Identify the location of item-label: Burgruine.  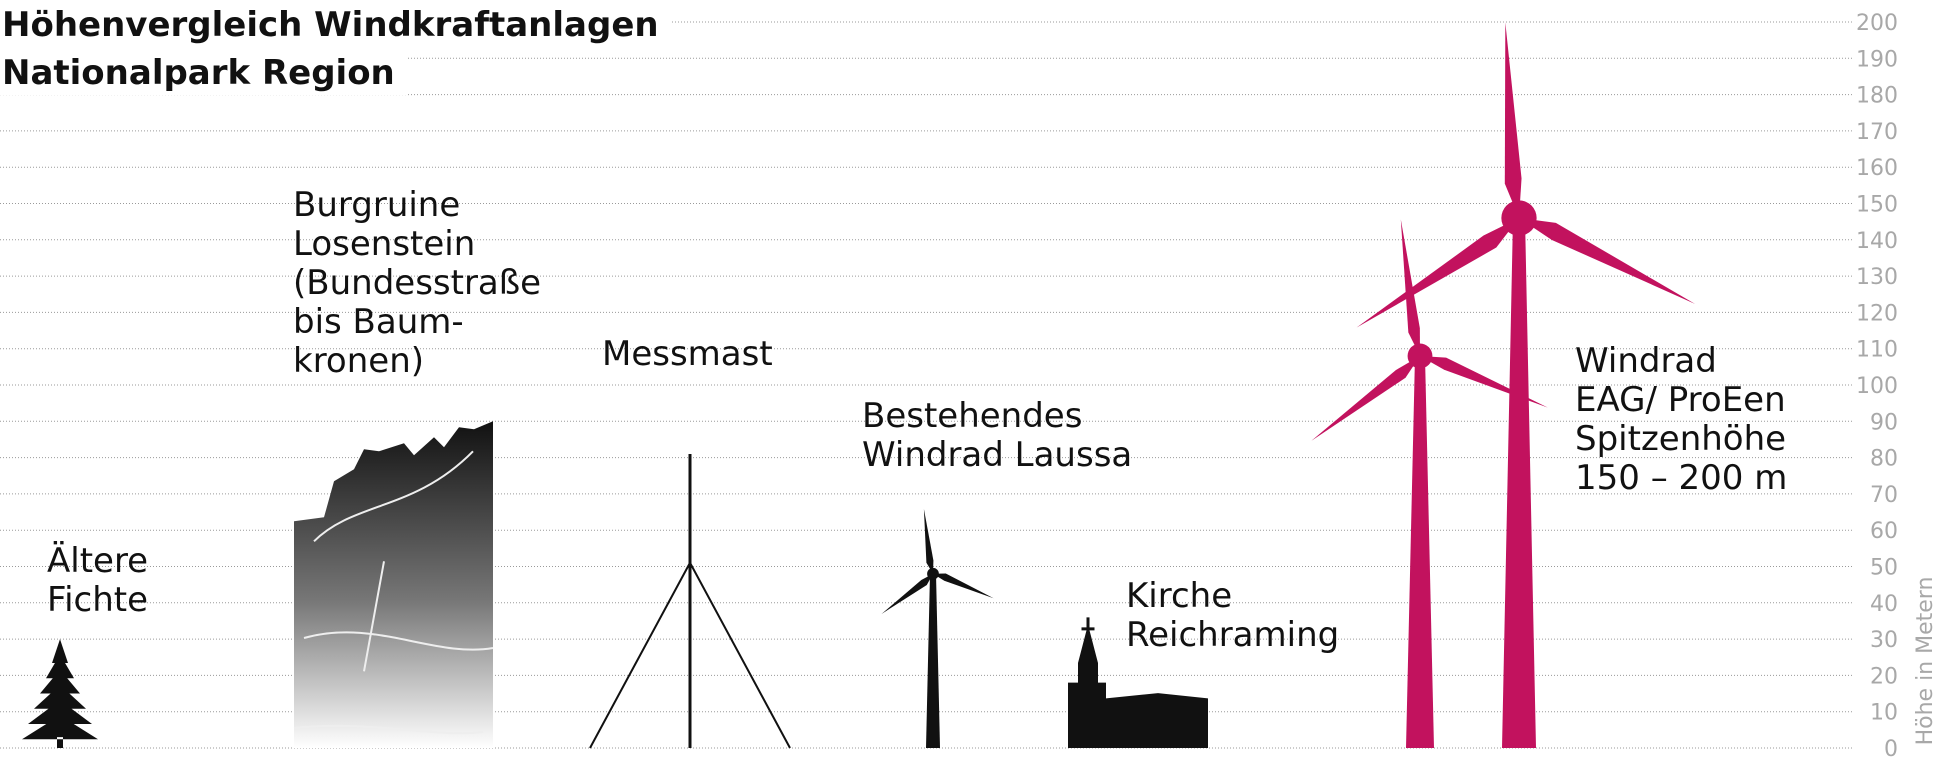
(376, 205).